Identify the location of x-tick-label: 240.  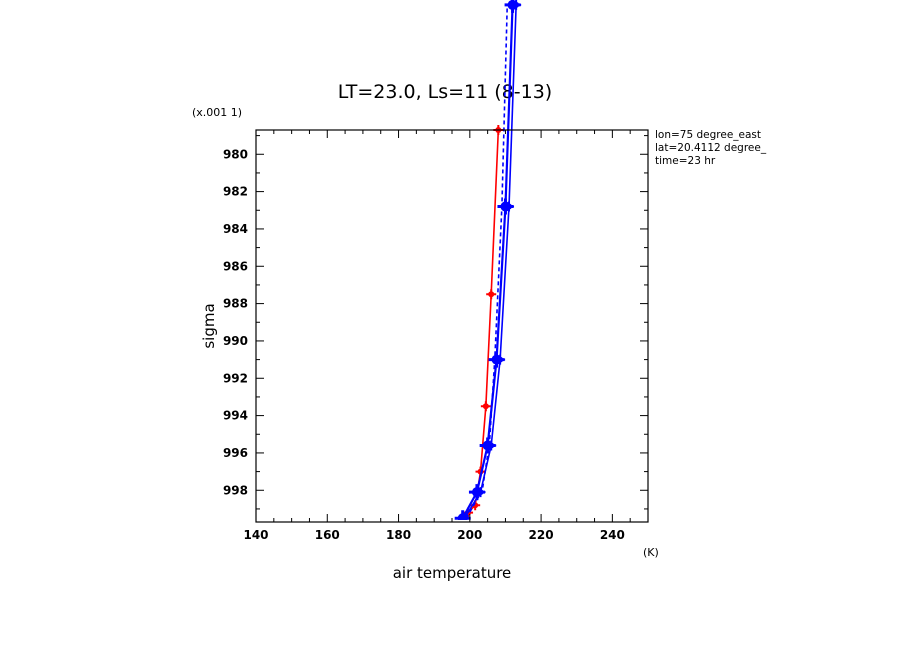
(612, 535).